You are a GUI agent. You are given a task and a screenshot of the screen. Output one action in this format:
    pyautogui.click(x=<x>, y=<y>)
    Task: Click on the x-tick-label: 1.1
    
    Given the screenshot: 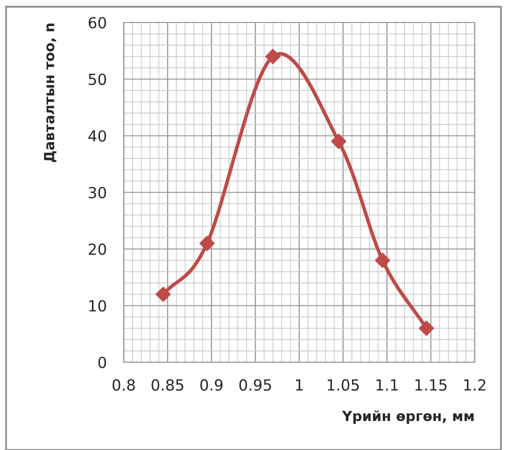 What is the action you would take?
    pyautogui.click(x=387, y=385)
    